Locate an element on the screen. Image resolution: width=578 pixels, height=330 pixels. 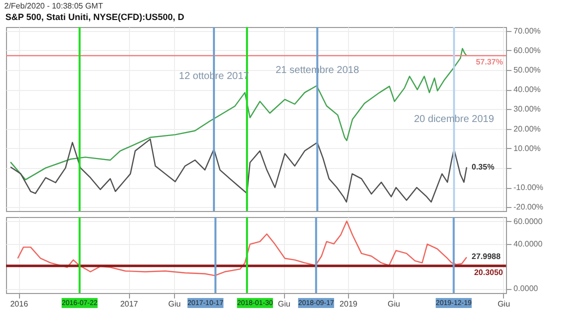
y-tick-label: 70.00% is located at coordinates (527, 31).